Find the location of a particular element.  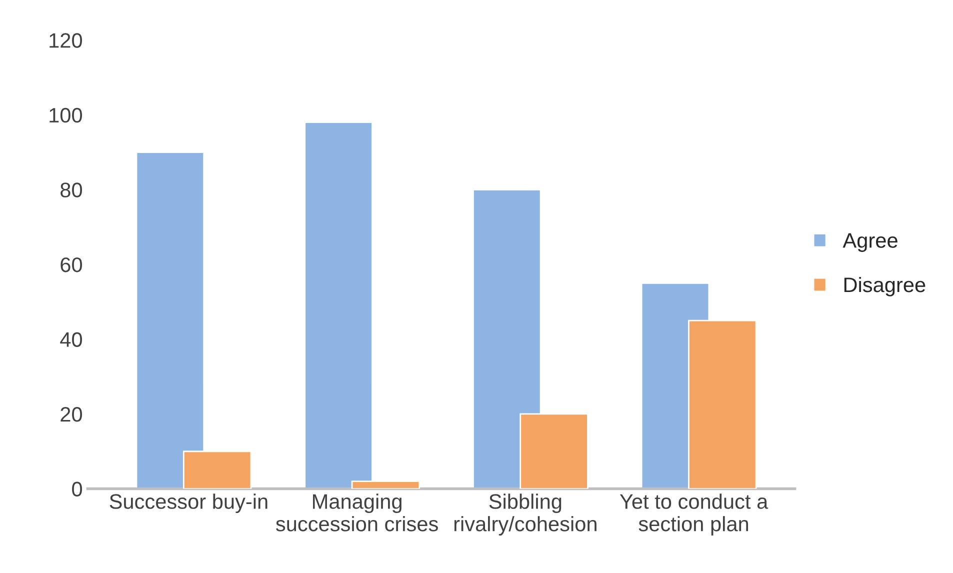

x-tick-label: Successor buy-in is located at coordinates (189, 504).